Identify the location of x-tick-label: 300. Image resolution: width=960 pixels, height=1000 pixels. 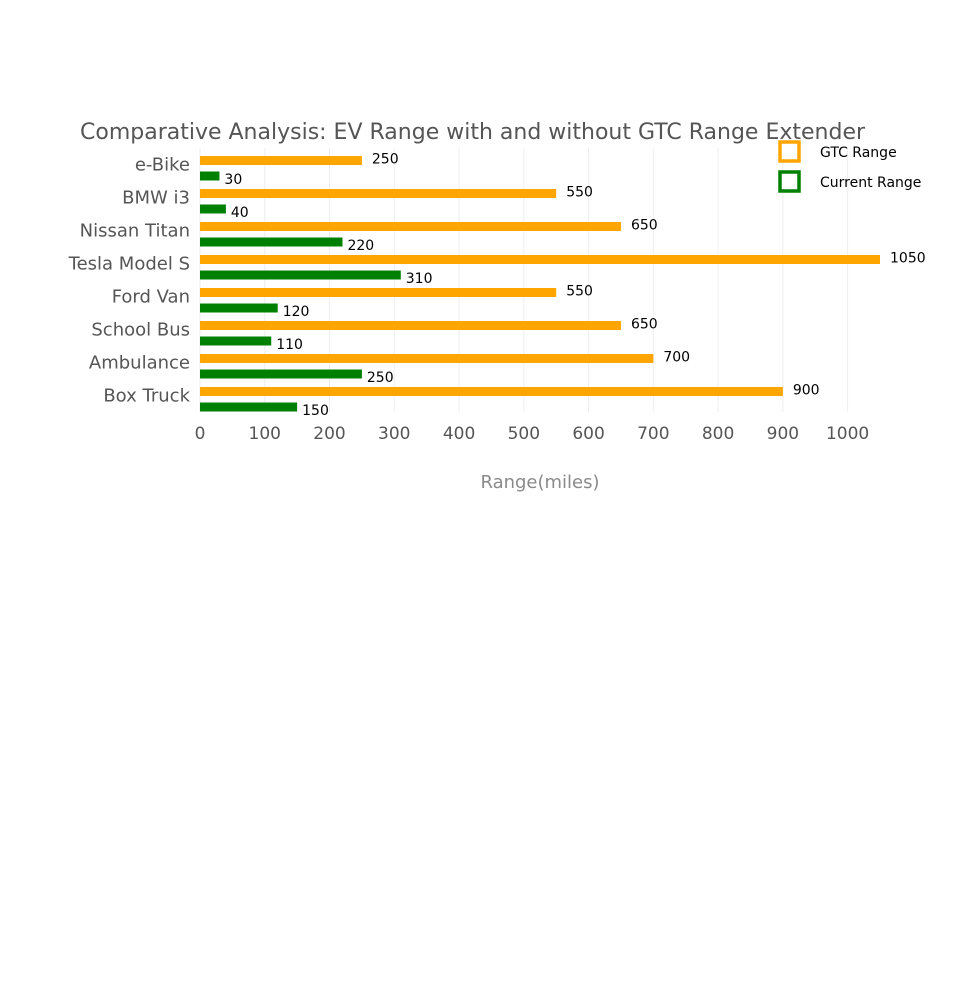
(394, 434).